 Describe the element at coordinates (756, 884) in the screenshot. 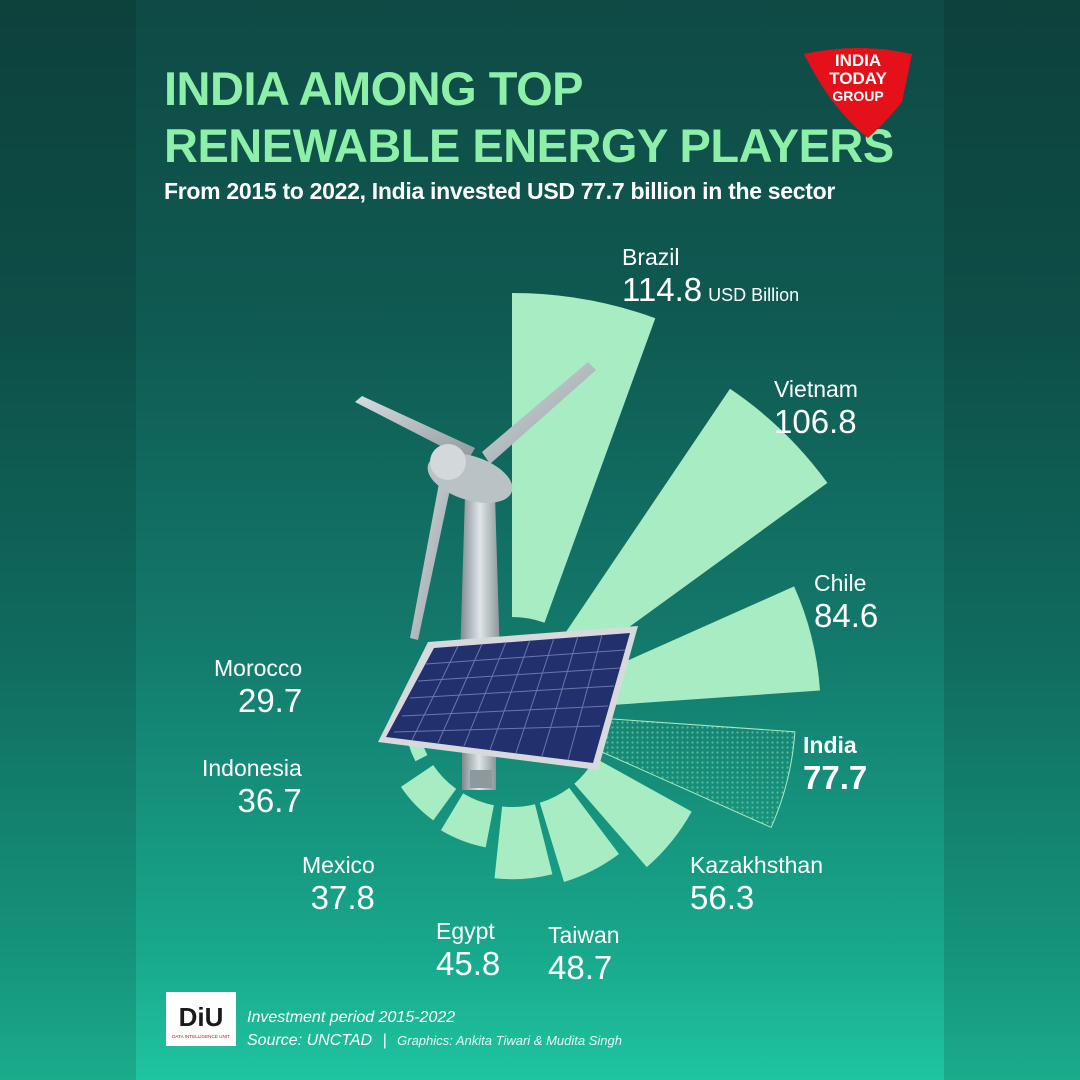

I see `label-kazakhsthan: Kazakhsthan 56.3` at that location.